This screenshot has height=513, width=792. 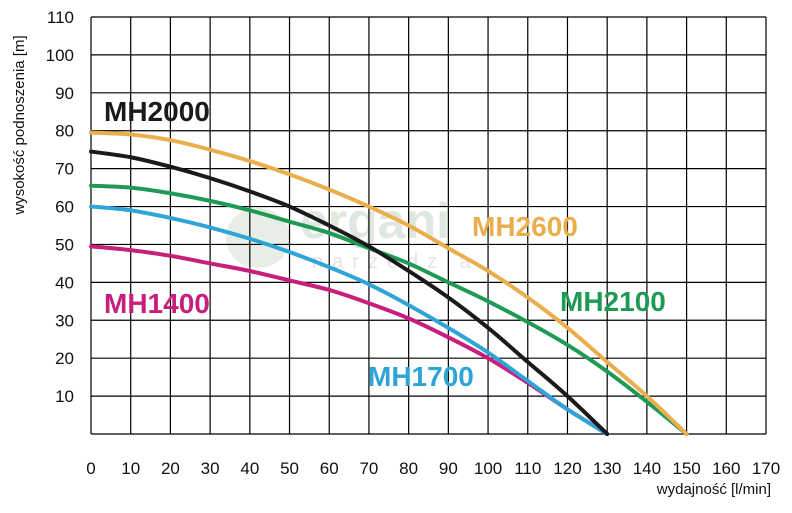 I want to click on y-tick-label: 70, so click(x=64, y=169).